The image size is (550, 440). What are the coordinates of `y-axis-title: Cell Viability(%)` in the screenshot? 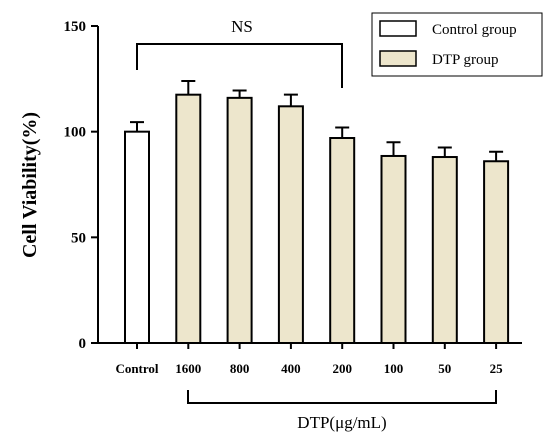 It's located at (30, 185).